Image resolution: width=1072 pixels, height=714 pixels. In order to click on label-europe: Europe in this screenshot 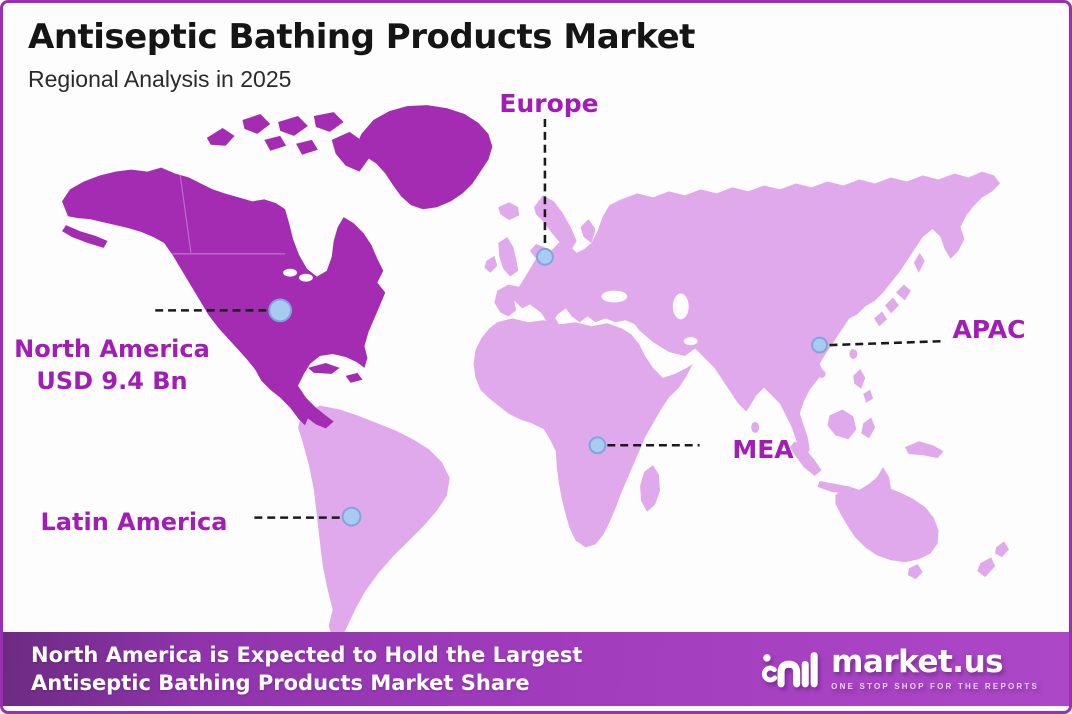, I will do `click(549, 103)`.